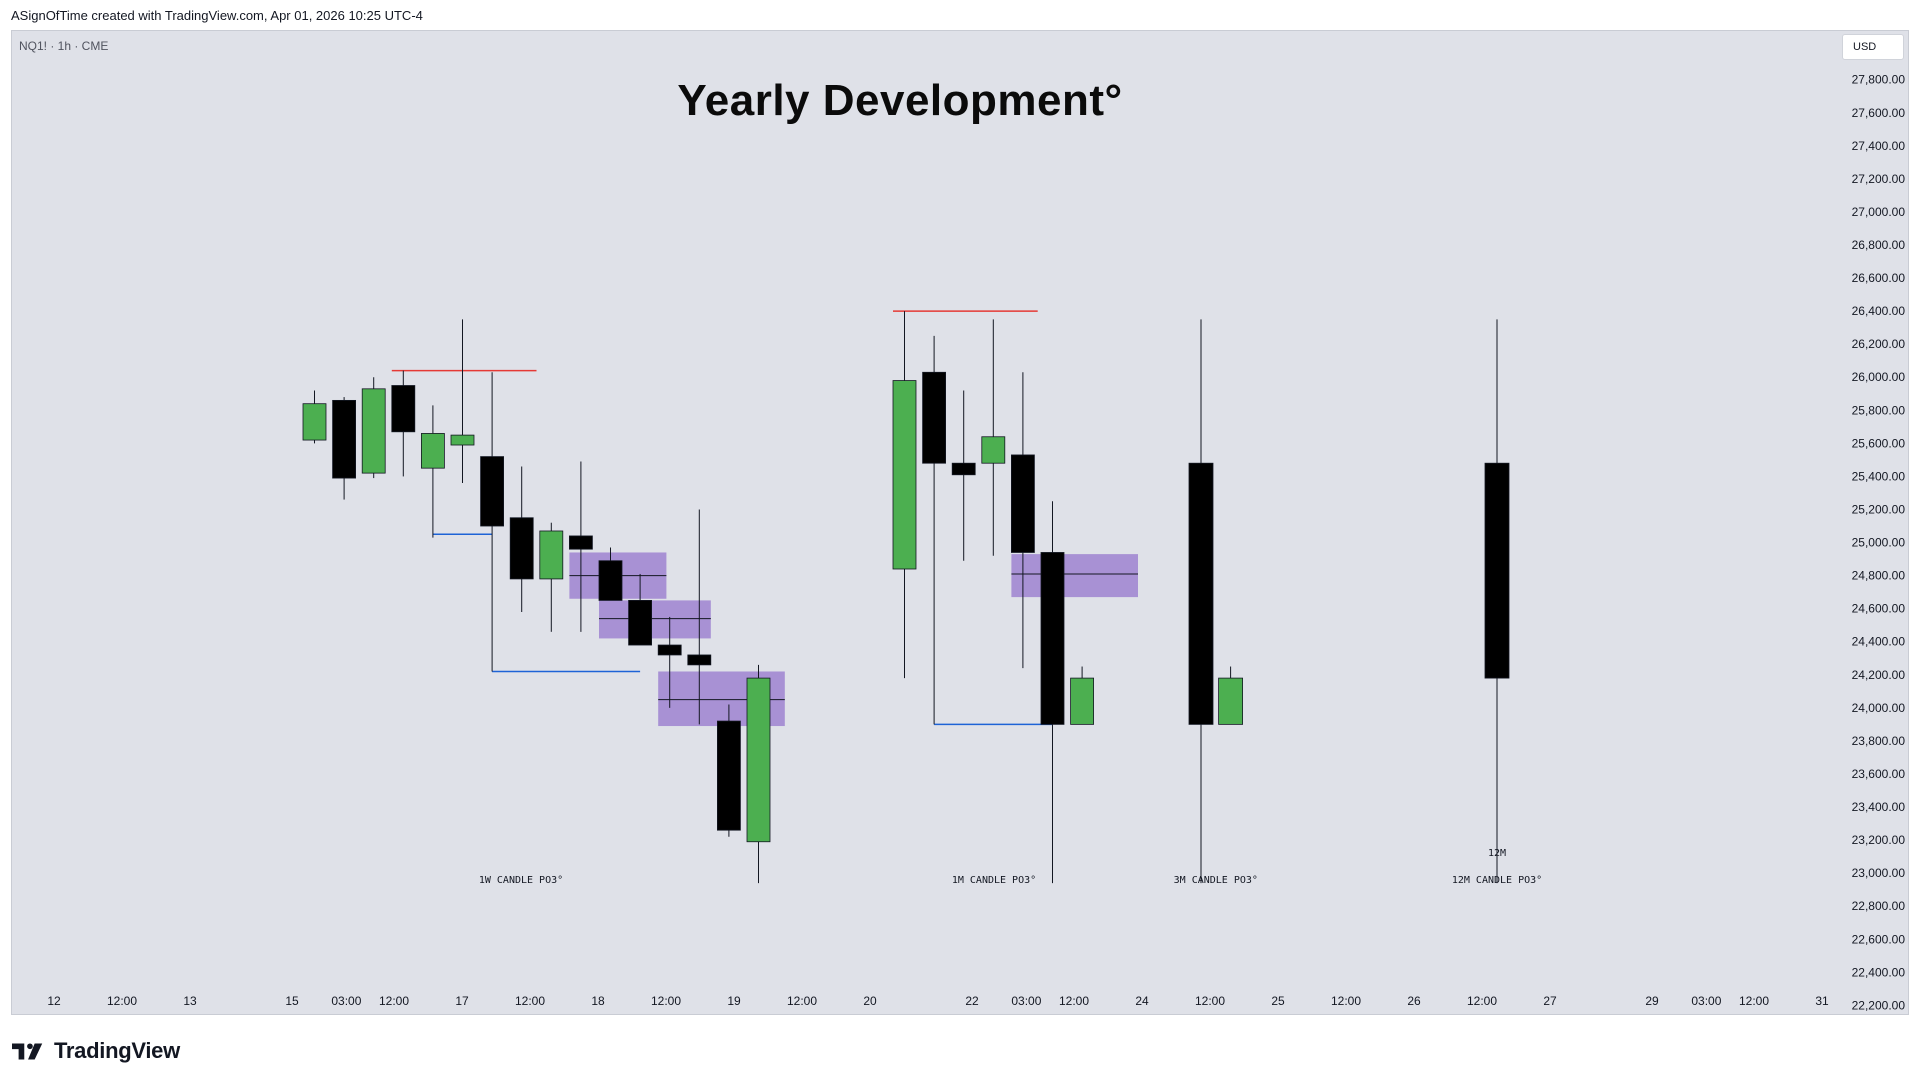  I want to click on y-tick-label: 25,400.00, so click(1879, 476).